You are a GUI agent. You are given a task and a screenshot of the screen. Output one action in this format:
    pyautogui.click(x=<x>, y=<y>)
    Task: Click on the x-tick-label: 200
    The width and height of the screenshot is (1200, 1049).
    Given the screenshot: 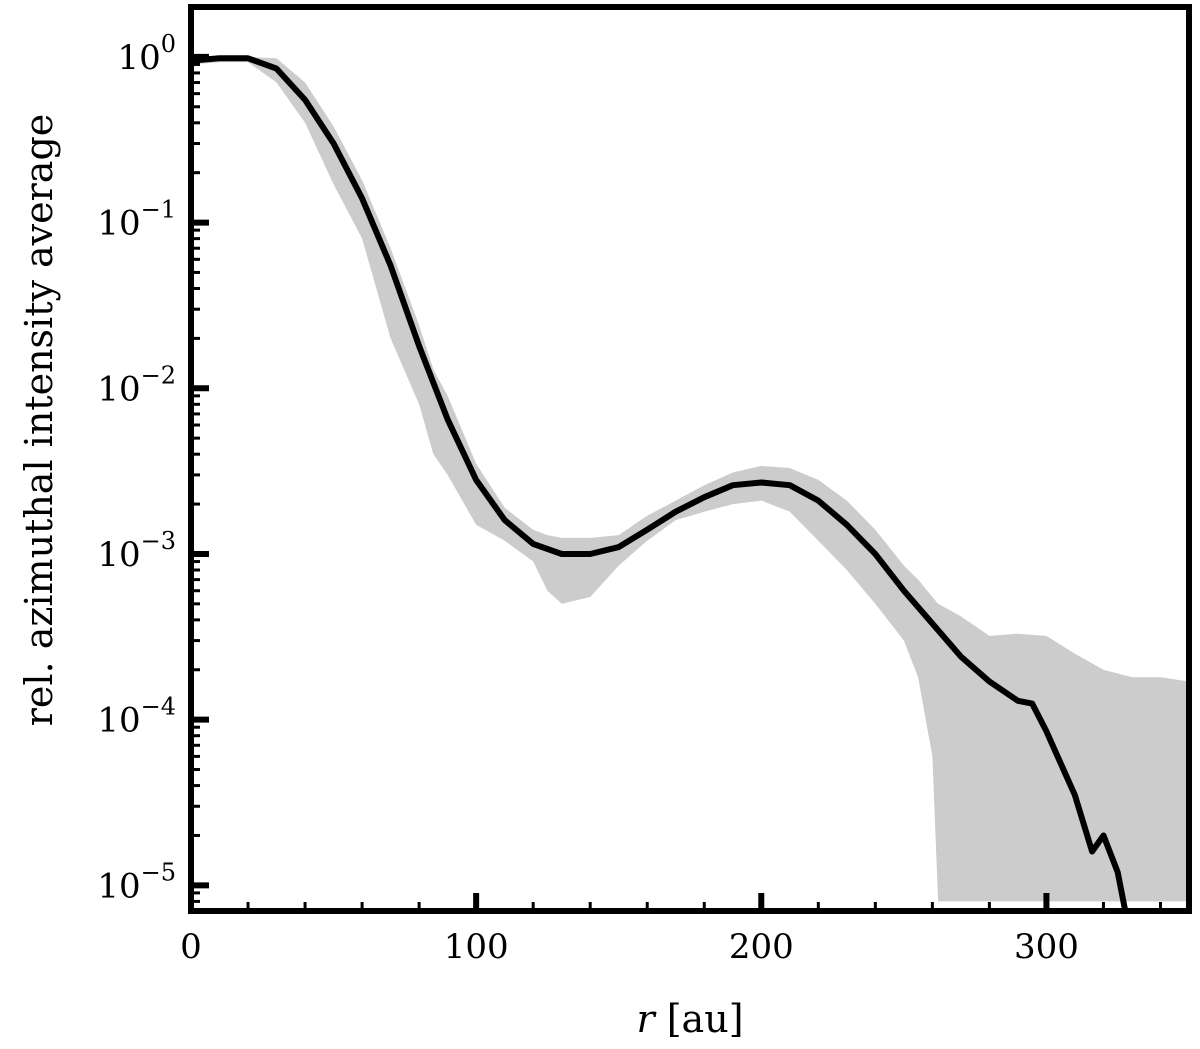 What is the action you would take?
    pyautogui.click(x=761, y=947)
    